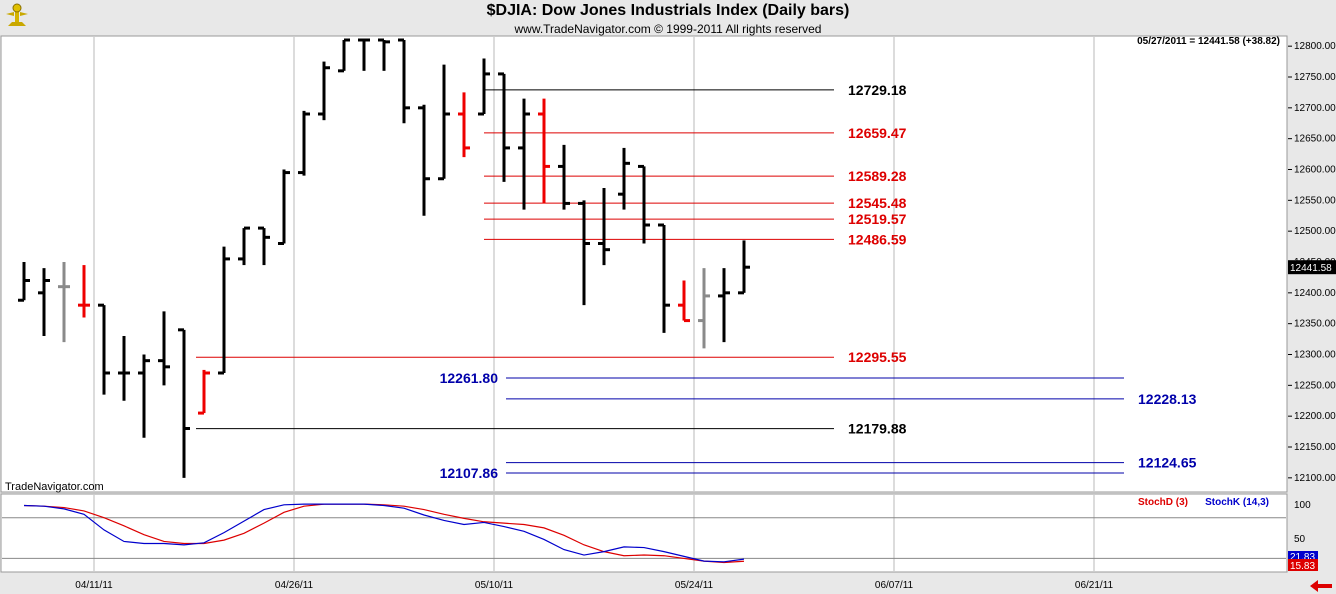 This screenshot has height=594, width=1336. I want to click on level-label: 12729.18, so click(877, 90).